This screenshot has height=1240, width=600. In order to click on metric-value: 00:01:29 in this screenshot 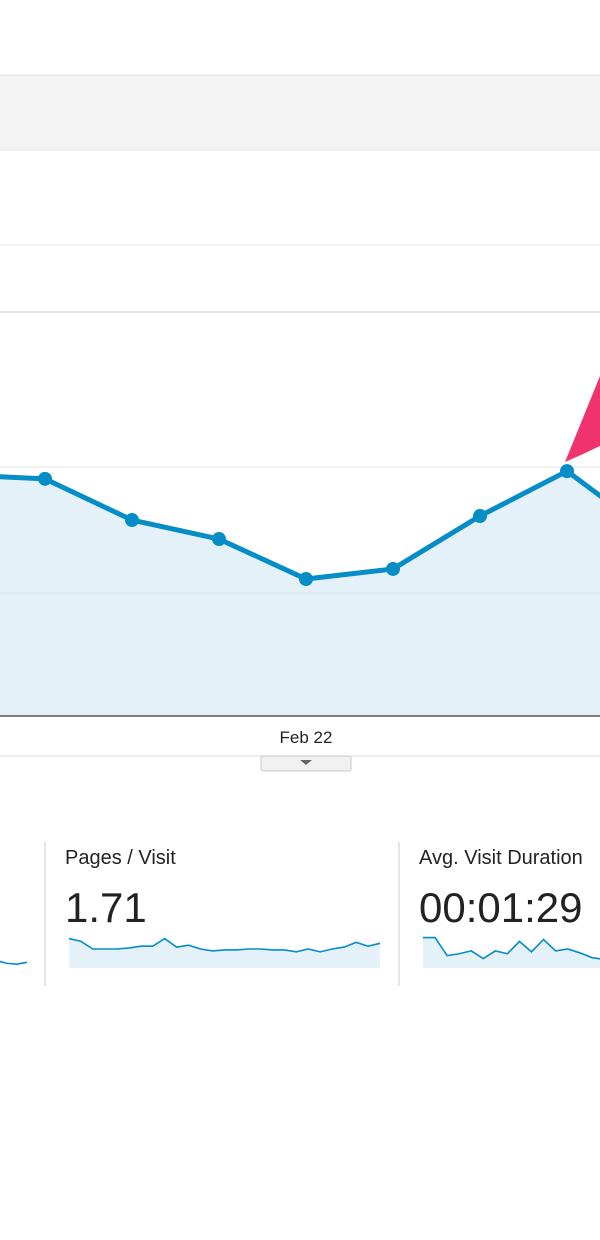, I will do `click(501, 907)`.